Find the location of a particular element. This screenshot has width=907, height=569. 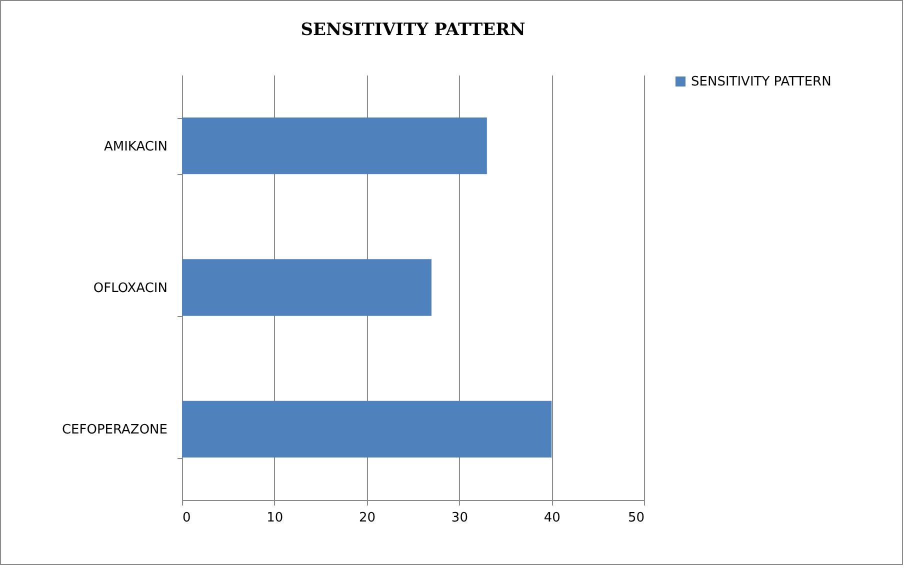

x-tick-label: 50 is located at coordinates (636, 518).